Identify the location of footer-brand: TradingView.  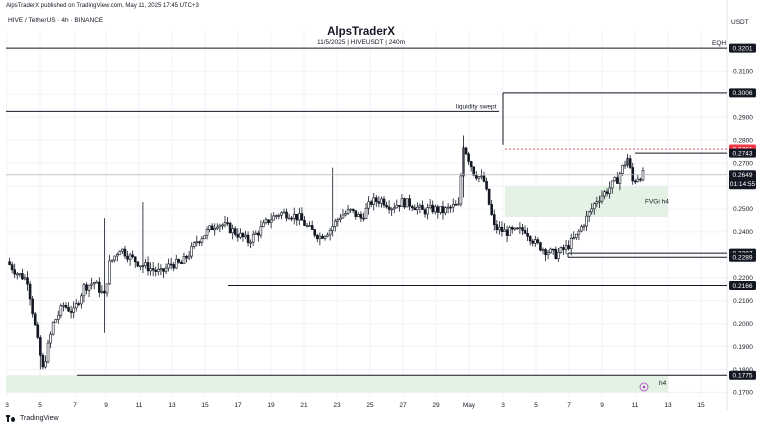
(32, 418).